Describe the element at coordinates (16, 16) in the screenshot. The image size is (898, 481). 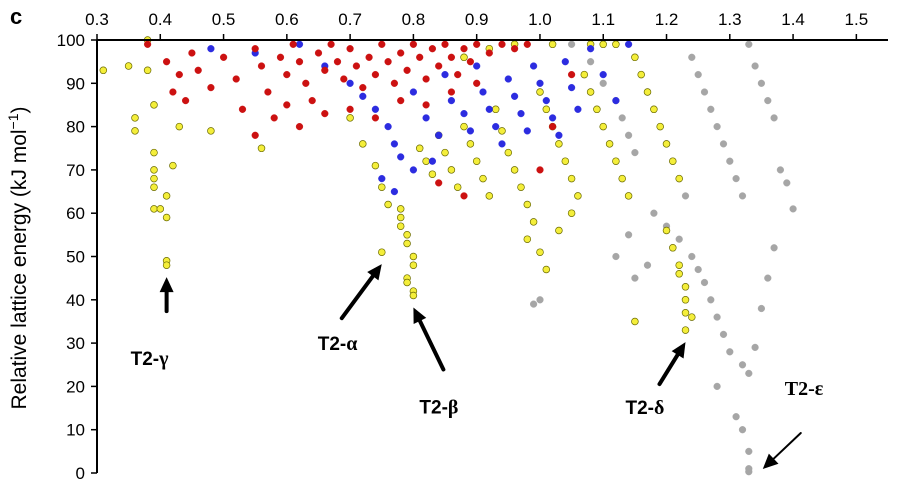
I see `panel-label: c` at that location.